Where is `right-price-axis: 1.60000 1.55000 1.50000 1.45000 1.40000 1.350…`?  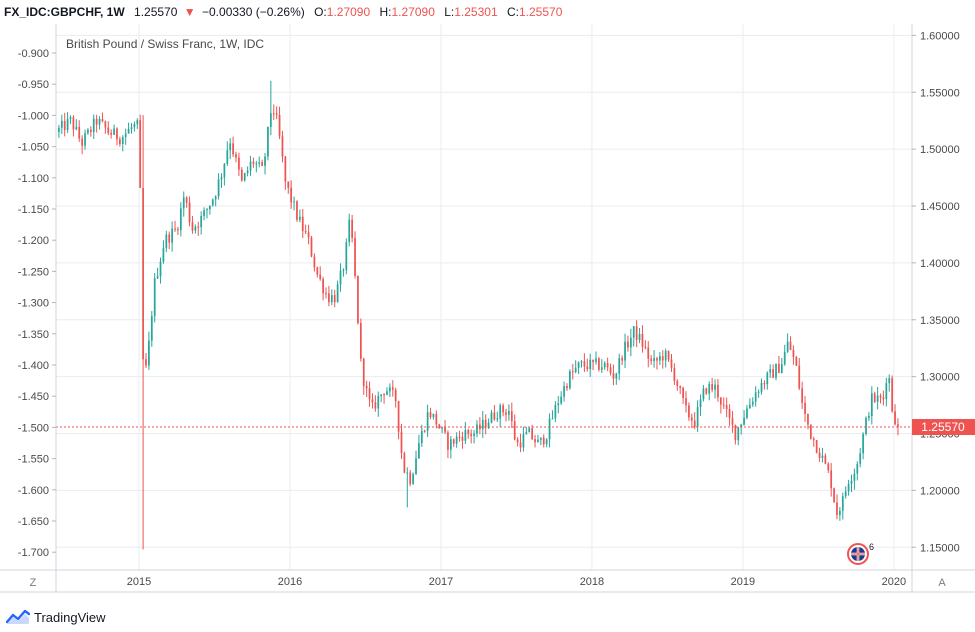 right-price-axis: 1.60000 1.55000 1.50000 1.45000 1.40000 1.350… is located at coordinates (936, 292).